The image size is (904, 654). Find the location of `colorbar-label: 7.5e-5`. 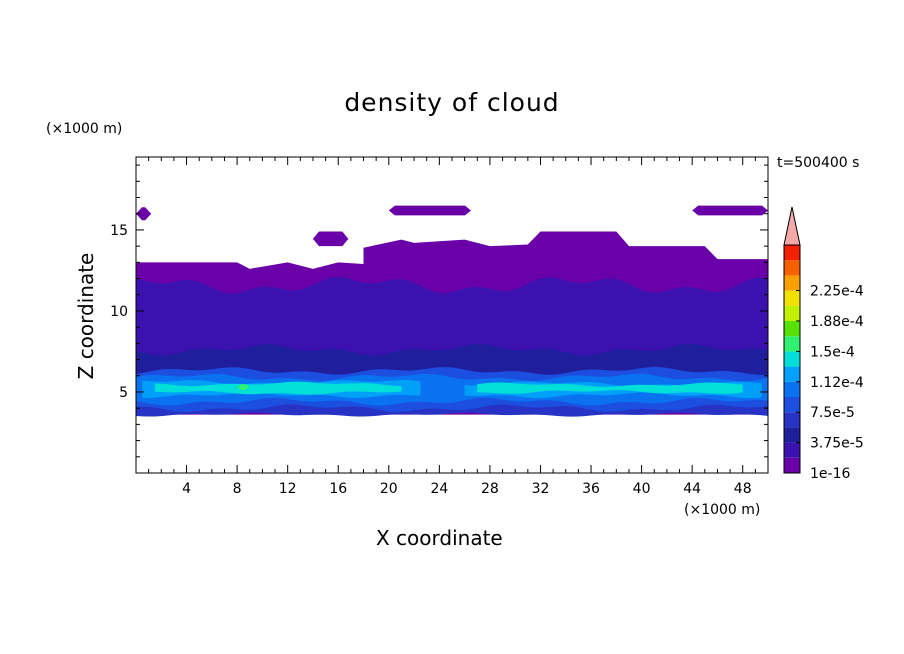

colorbar-label: 7.5e-5 is located at coordinates (832, 413).